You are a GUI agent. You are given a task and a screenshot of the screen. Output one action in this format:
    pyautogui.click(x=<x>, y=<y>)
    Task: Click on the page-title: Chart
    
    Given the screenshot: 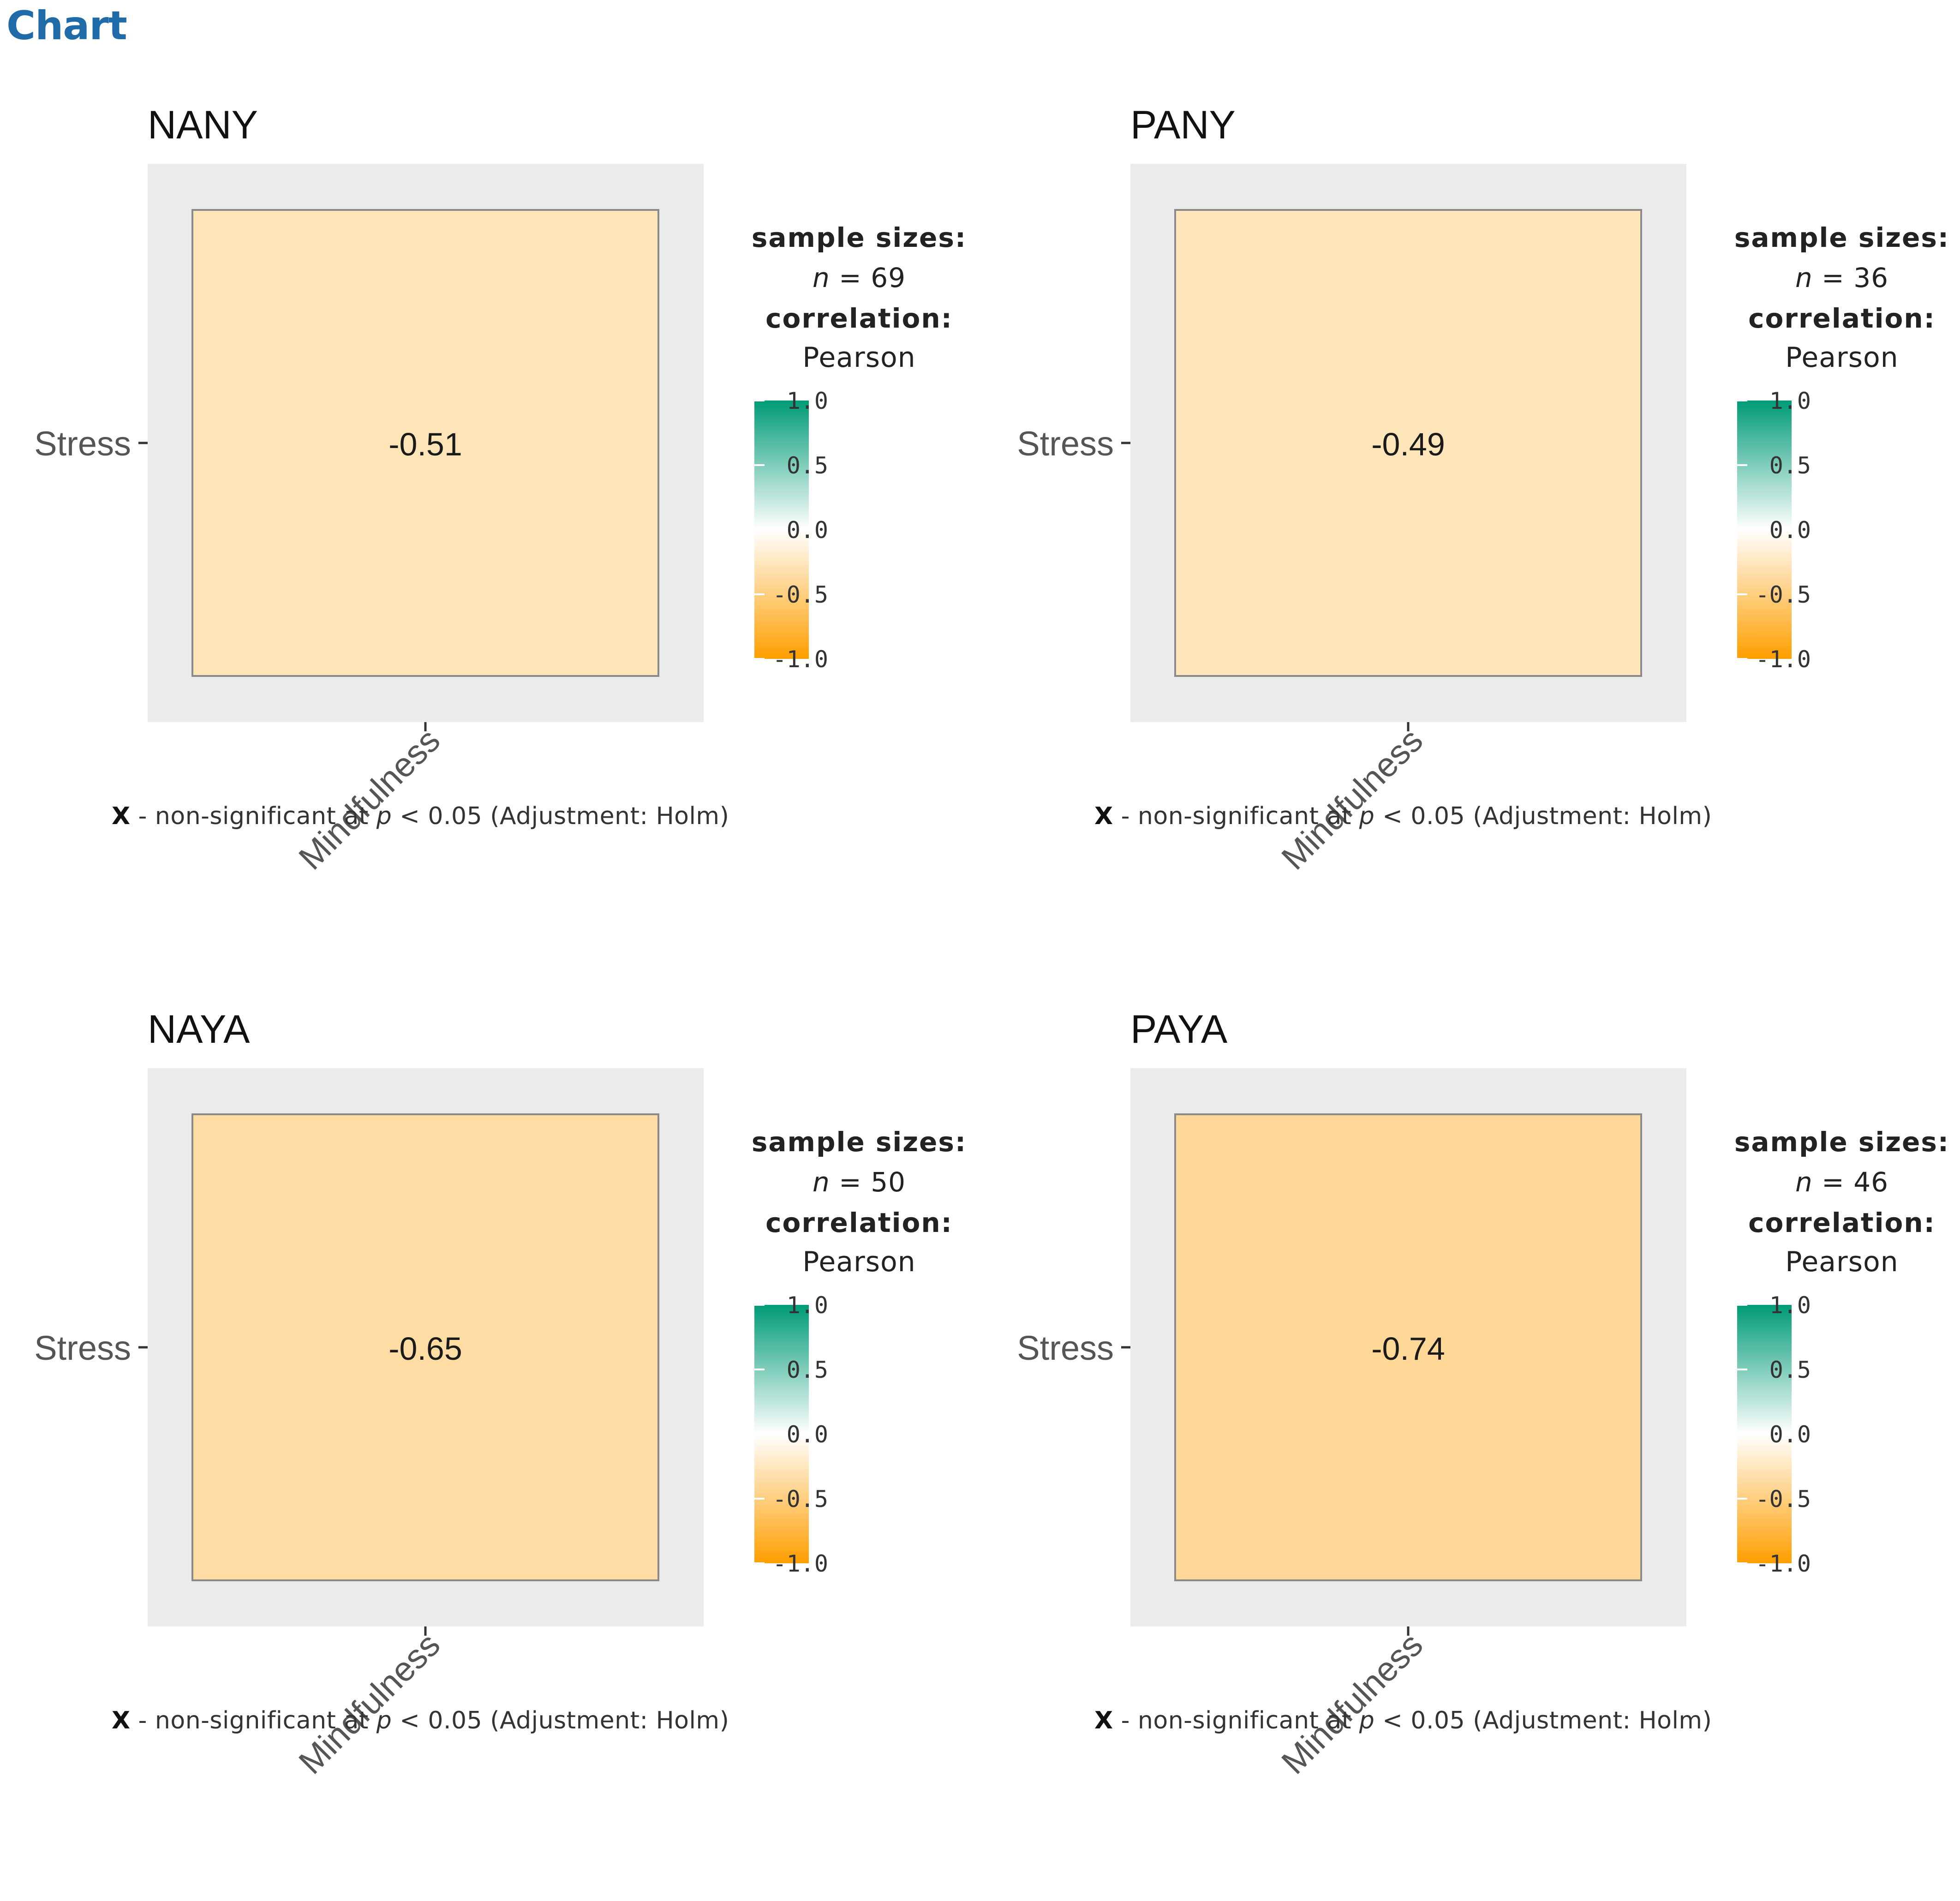 What is the action you would take?
    pyautogui.click(x=66, y=26)
    